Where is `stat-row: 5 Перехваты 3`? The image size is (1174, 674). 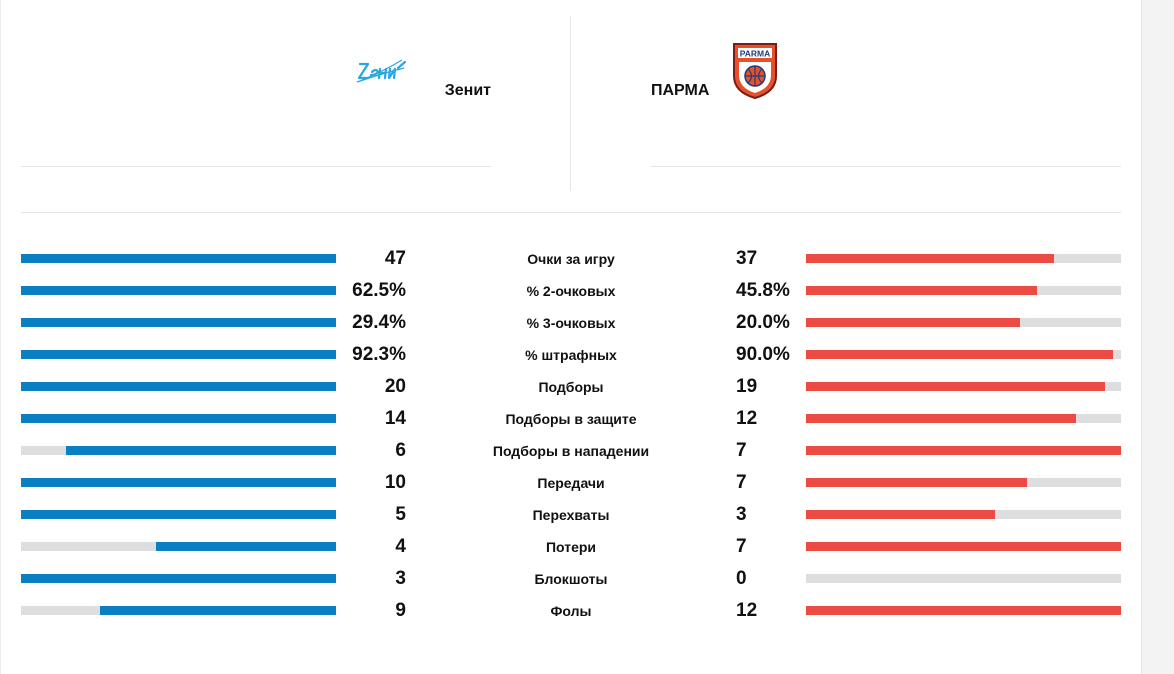
stat-row: 5 Перехваты 3 is located at coordinates (570, 515).